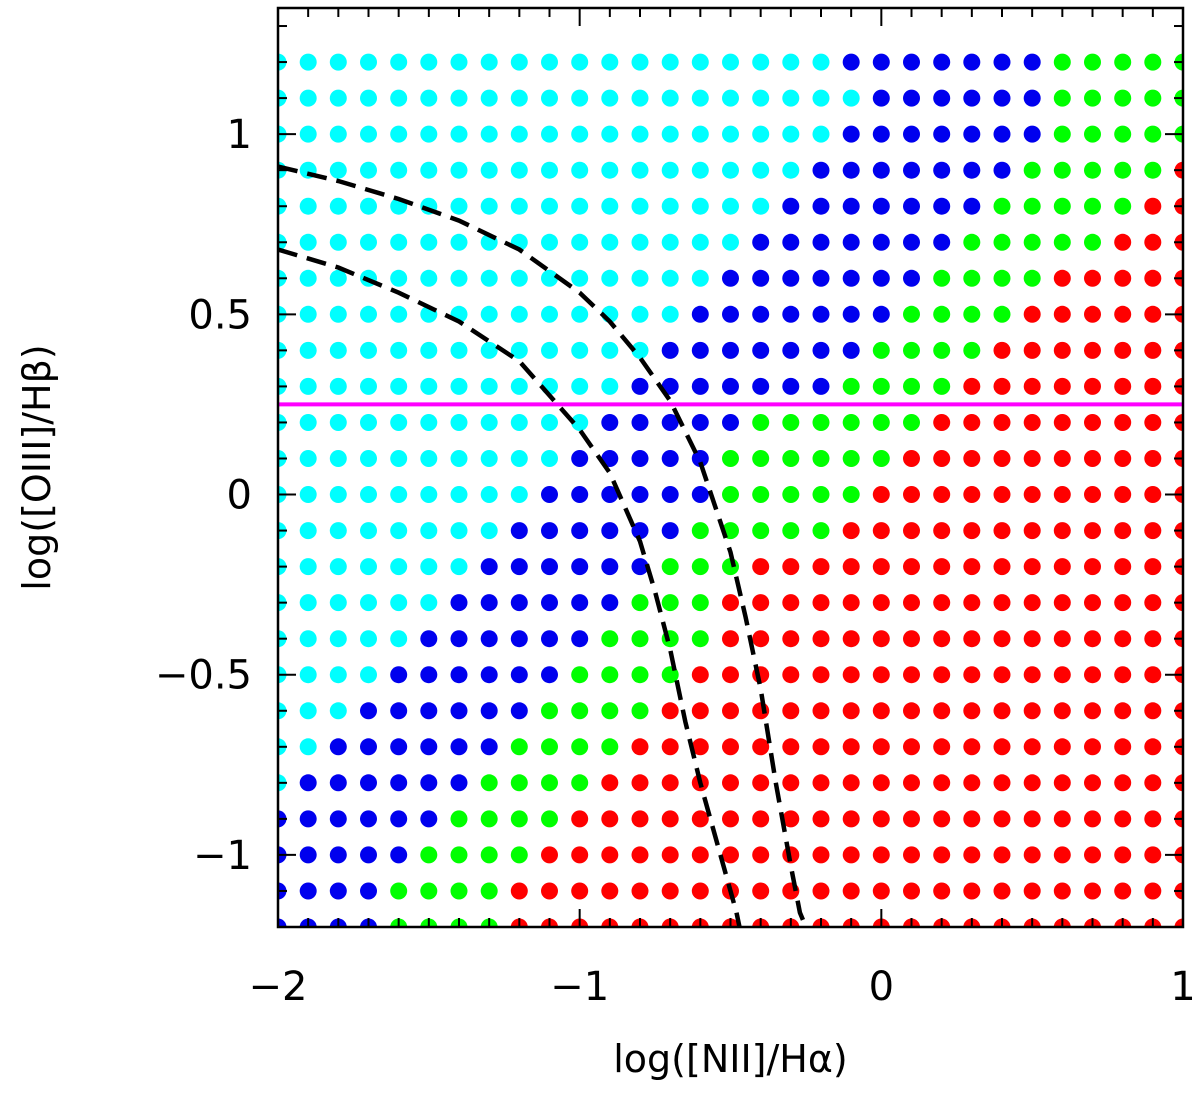 The width and height of the screenshot is (1200, 1093). What do you see at coordinates (239, 496) in the screenshot?
I see `y-tick-label: 0` at bounding box center [239, 496].